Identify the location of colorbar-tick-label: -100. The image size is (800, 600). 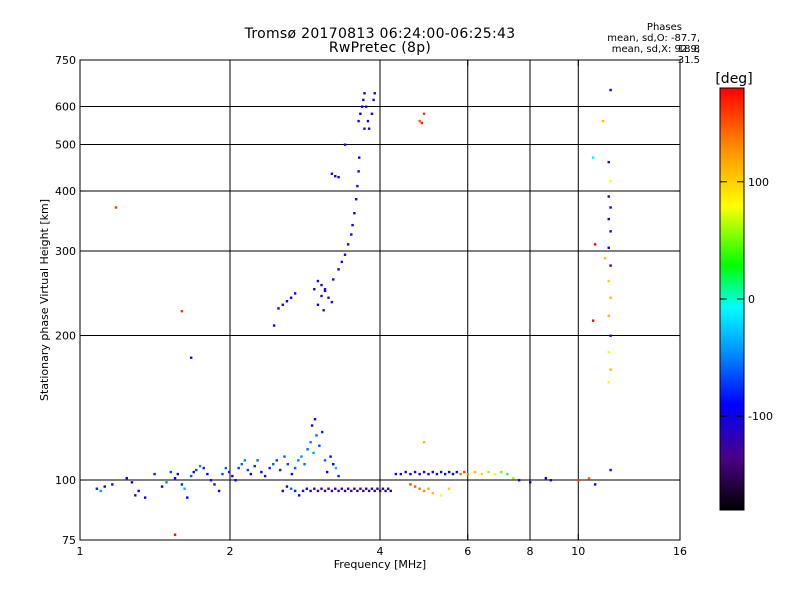
(760, 416).